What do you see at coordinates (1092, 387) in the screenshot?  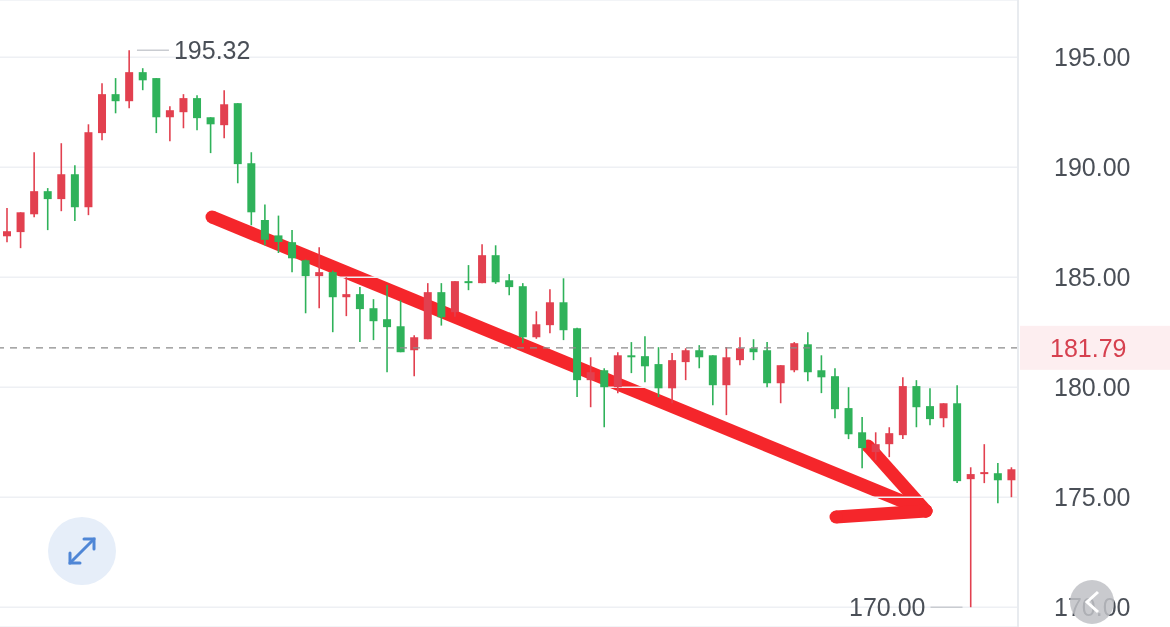 I see `y-tick-label: 180.00` at bounding box center [1092, 387].